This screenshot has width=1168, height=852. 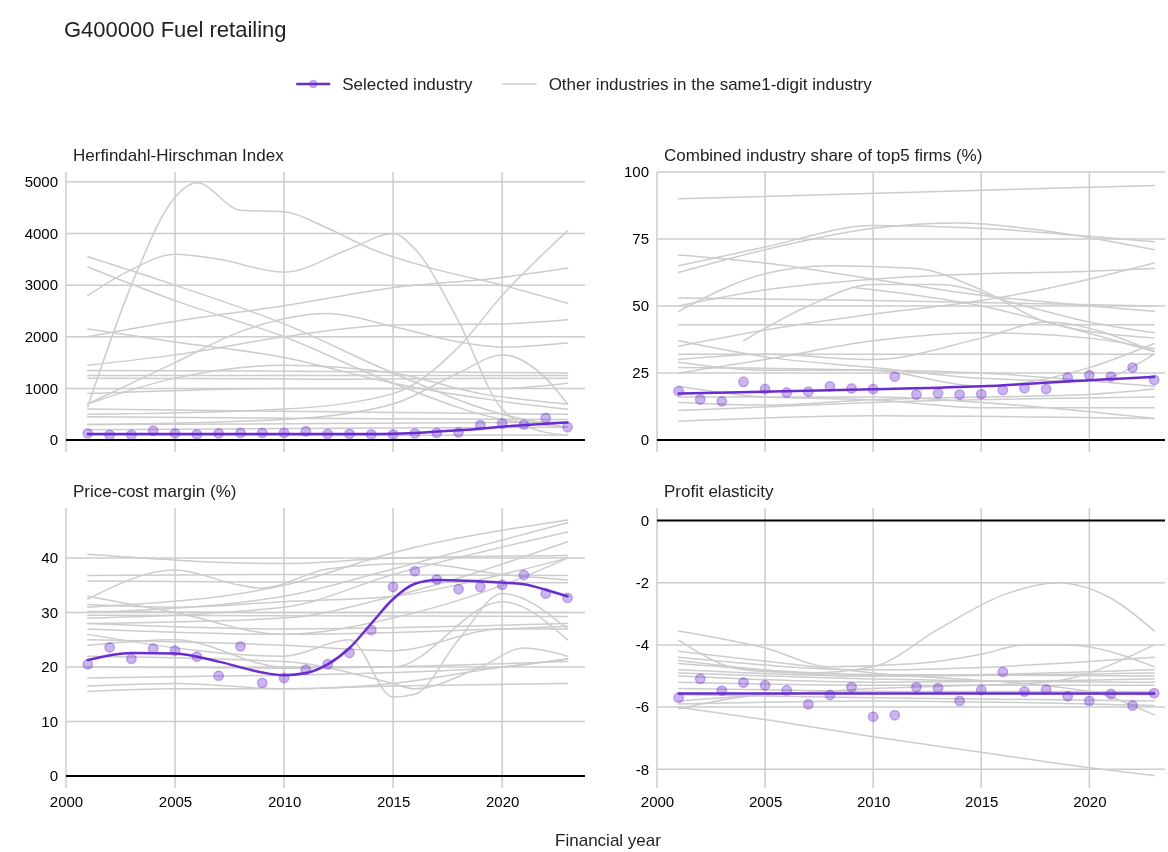 I want to click on text: G400000 Fuel retailing, so click(x=175, y=29).